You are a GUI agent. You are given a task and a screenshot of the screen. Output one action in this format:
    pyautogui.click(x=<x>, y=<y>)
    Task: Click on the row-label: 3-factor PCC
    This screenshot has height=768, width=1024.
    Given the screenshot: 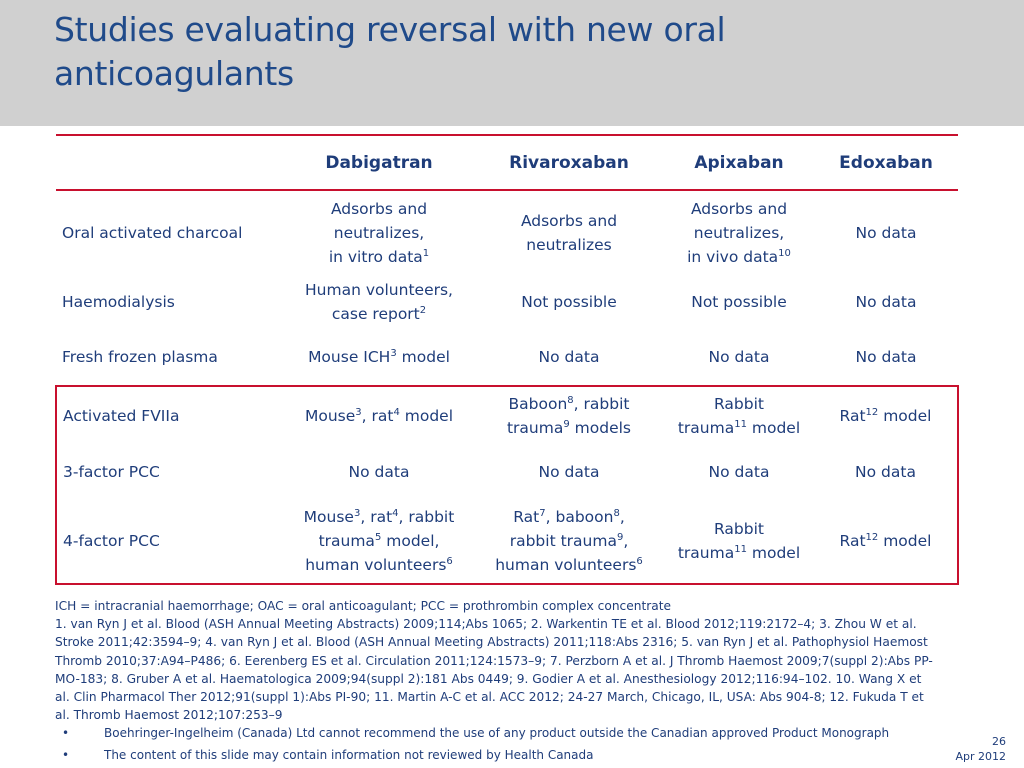 What is the action you would take?
    pyautogui.click(x=169, y=472)
    